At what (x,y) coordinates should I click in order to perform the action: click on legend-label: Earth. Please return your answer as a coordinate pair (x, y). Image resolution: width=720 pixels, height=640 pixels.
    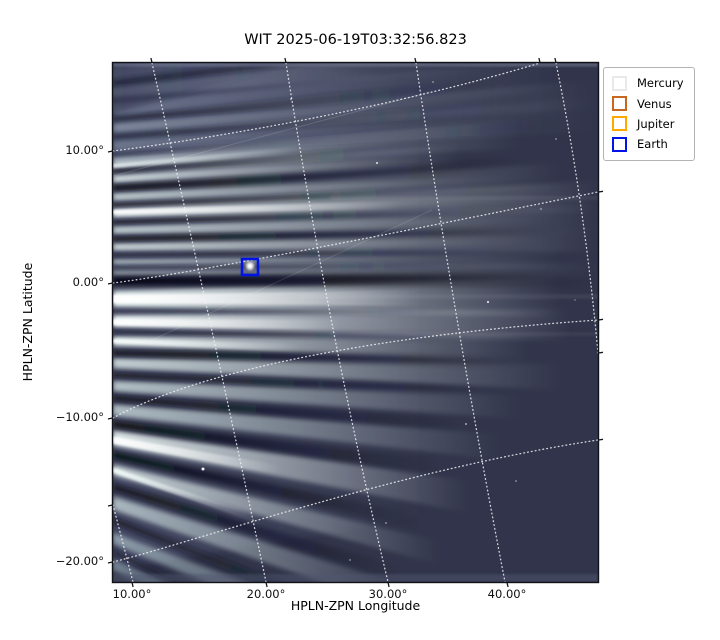
    Looking at the image, I should click on (652, 144).